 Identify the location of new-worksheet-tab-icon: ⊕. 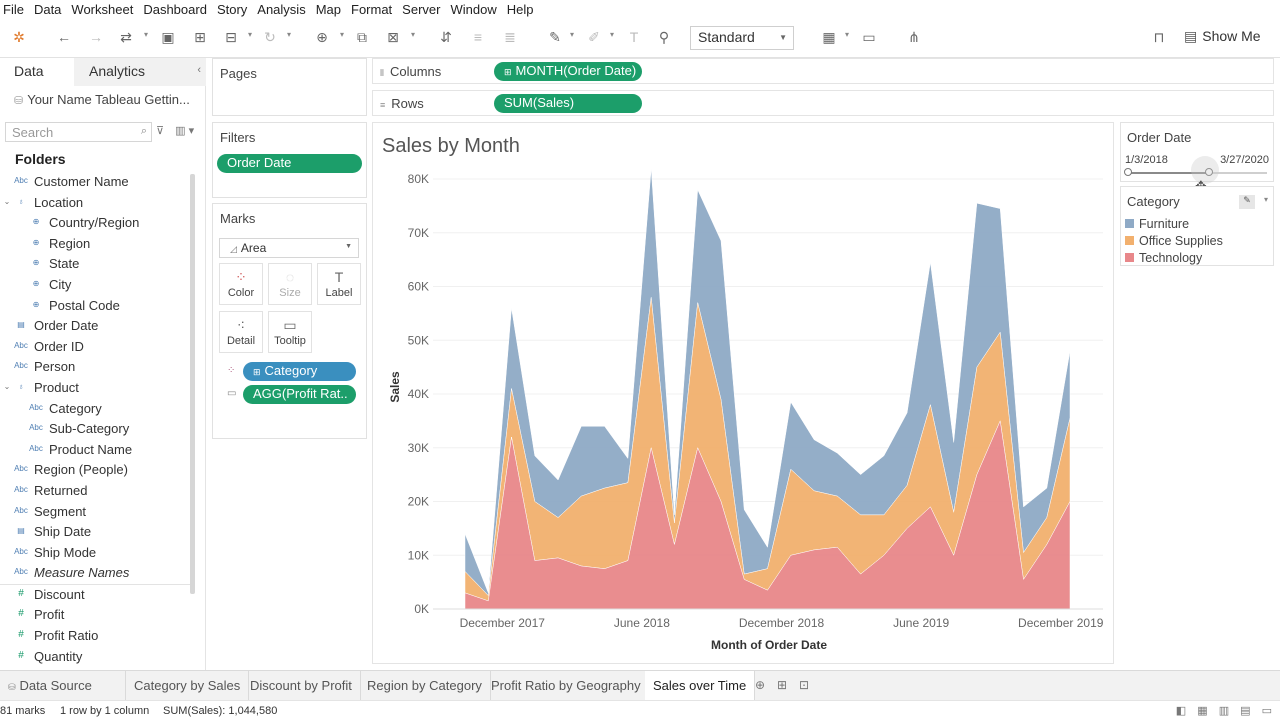
(760, 685).